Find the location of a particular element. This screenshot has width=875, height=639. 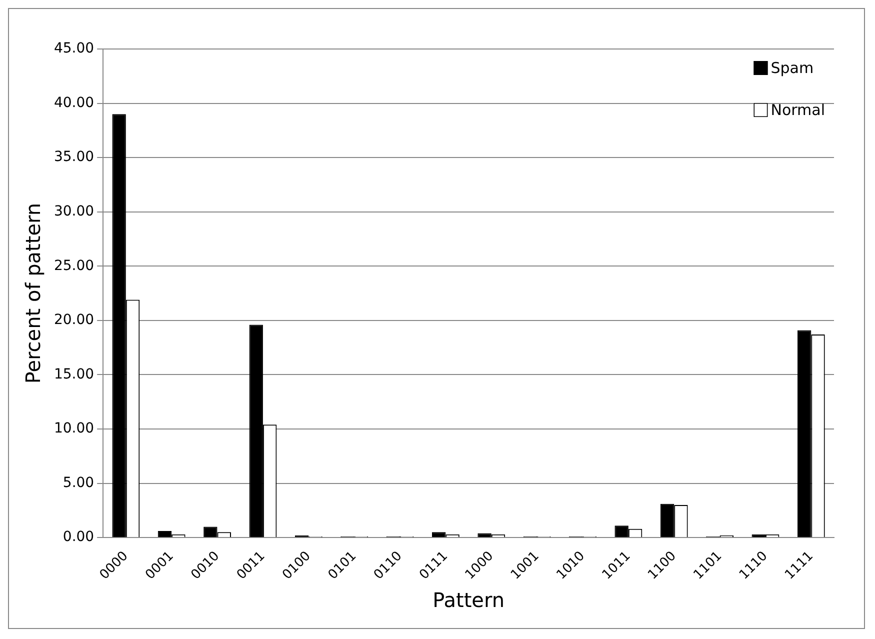

legend-label: Spam is located at coordinates (792, 67).